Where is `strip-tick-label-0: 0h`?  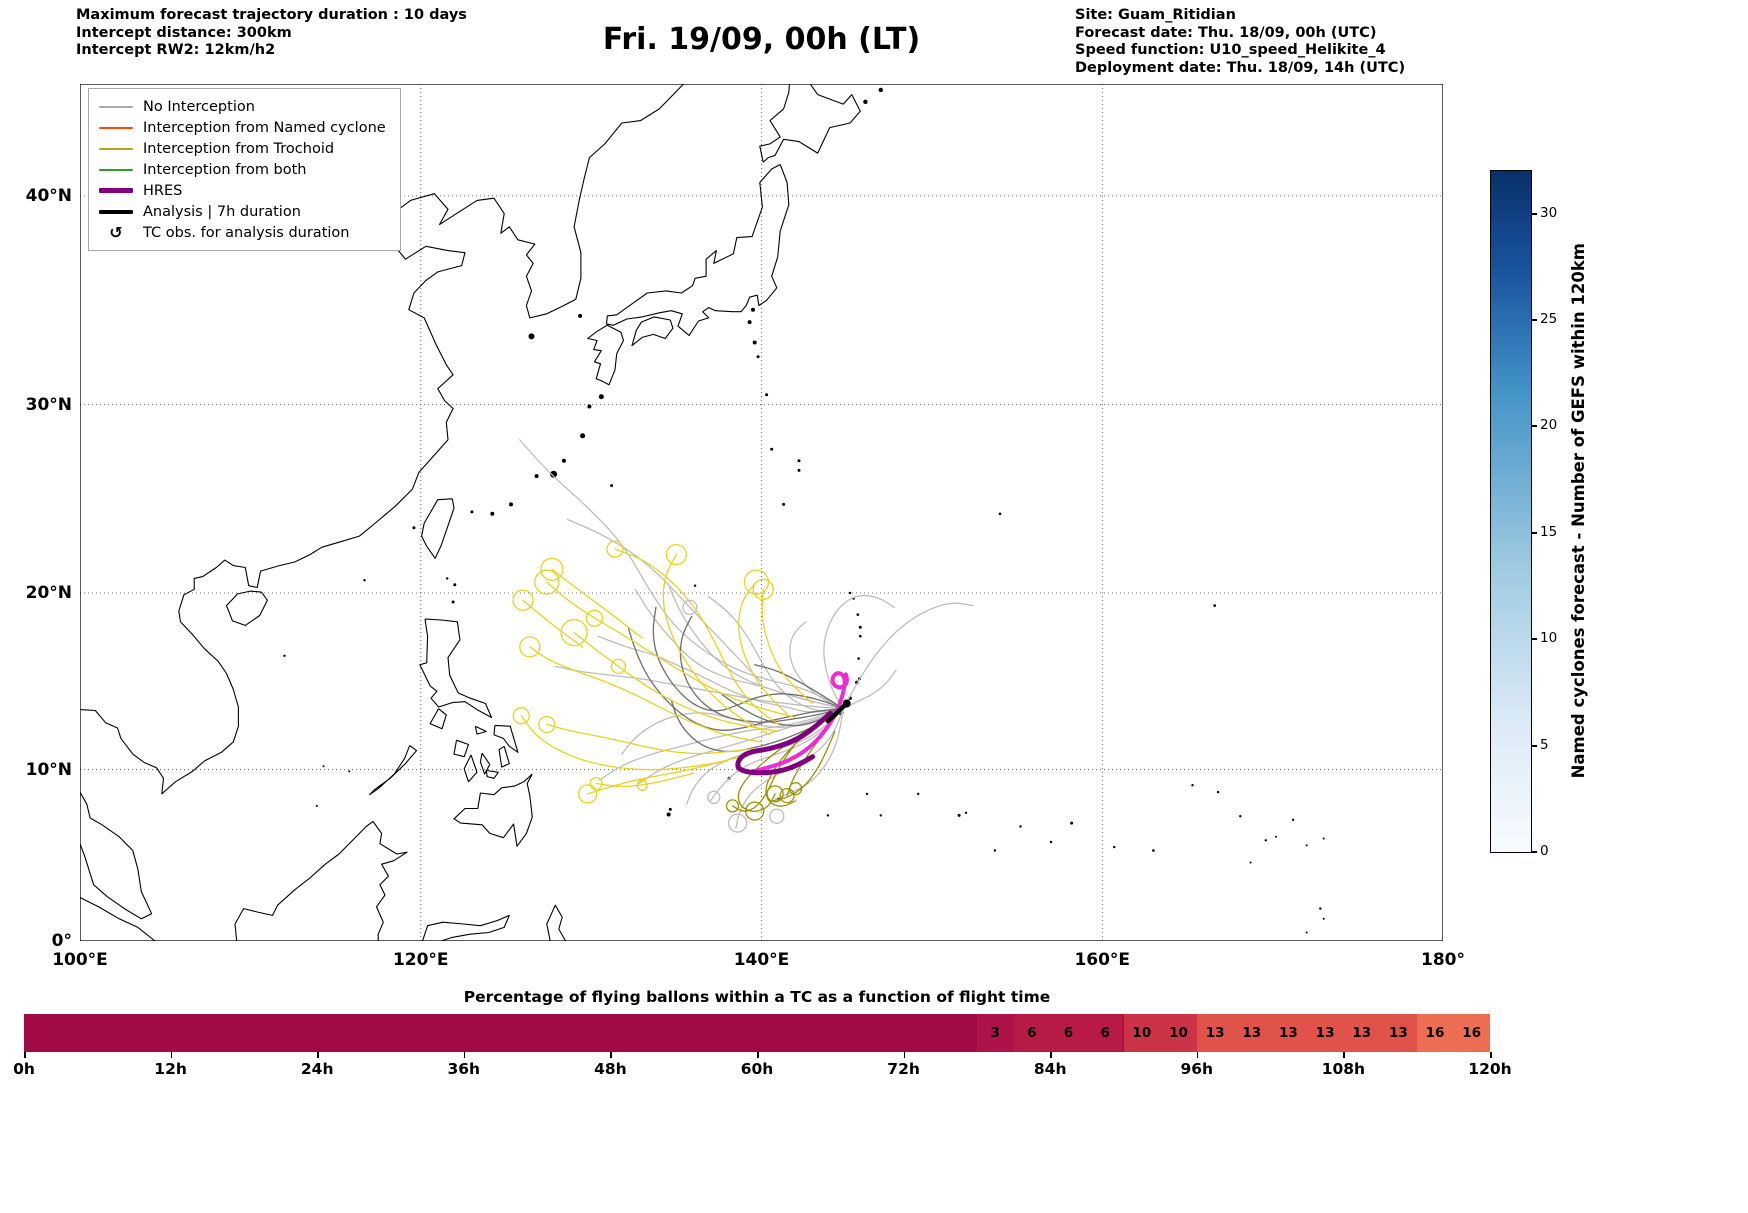
strip-tick-label-0: 0h is located at coordinates (24, 1069).